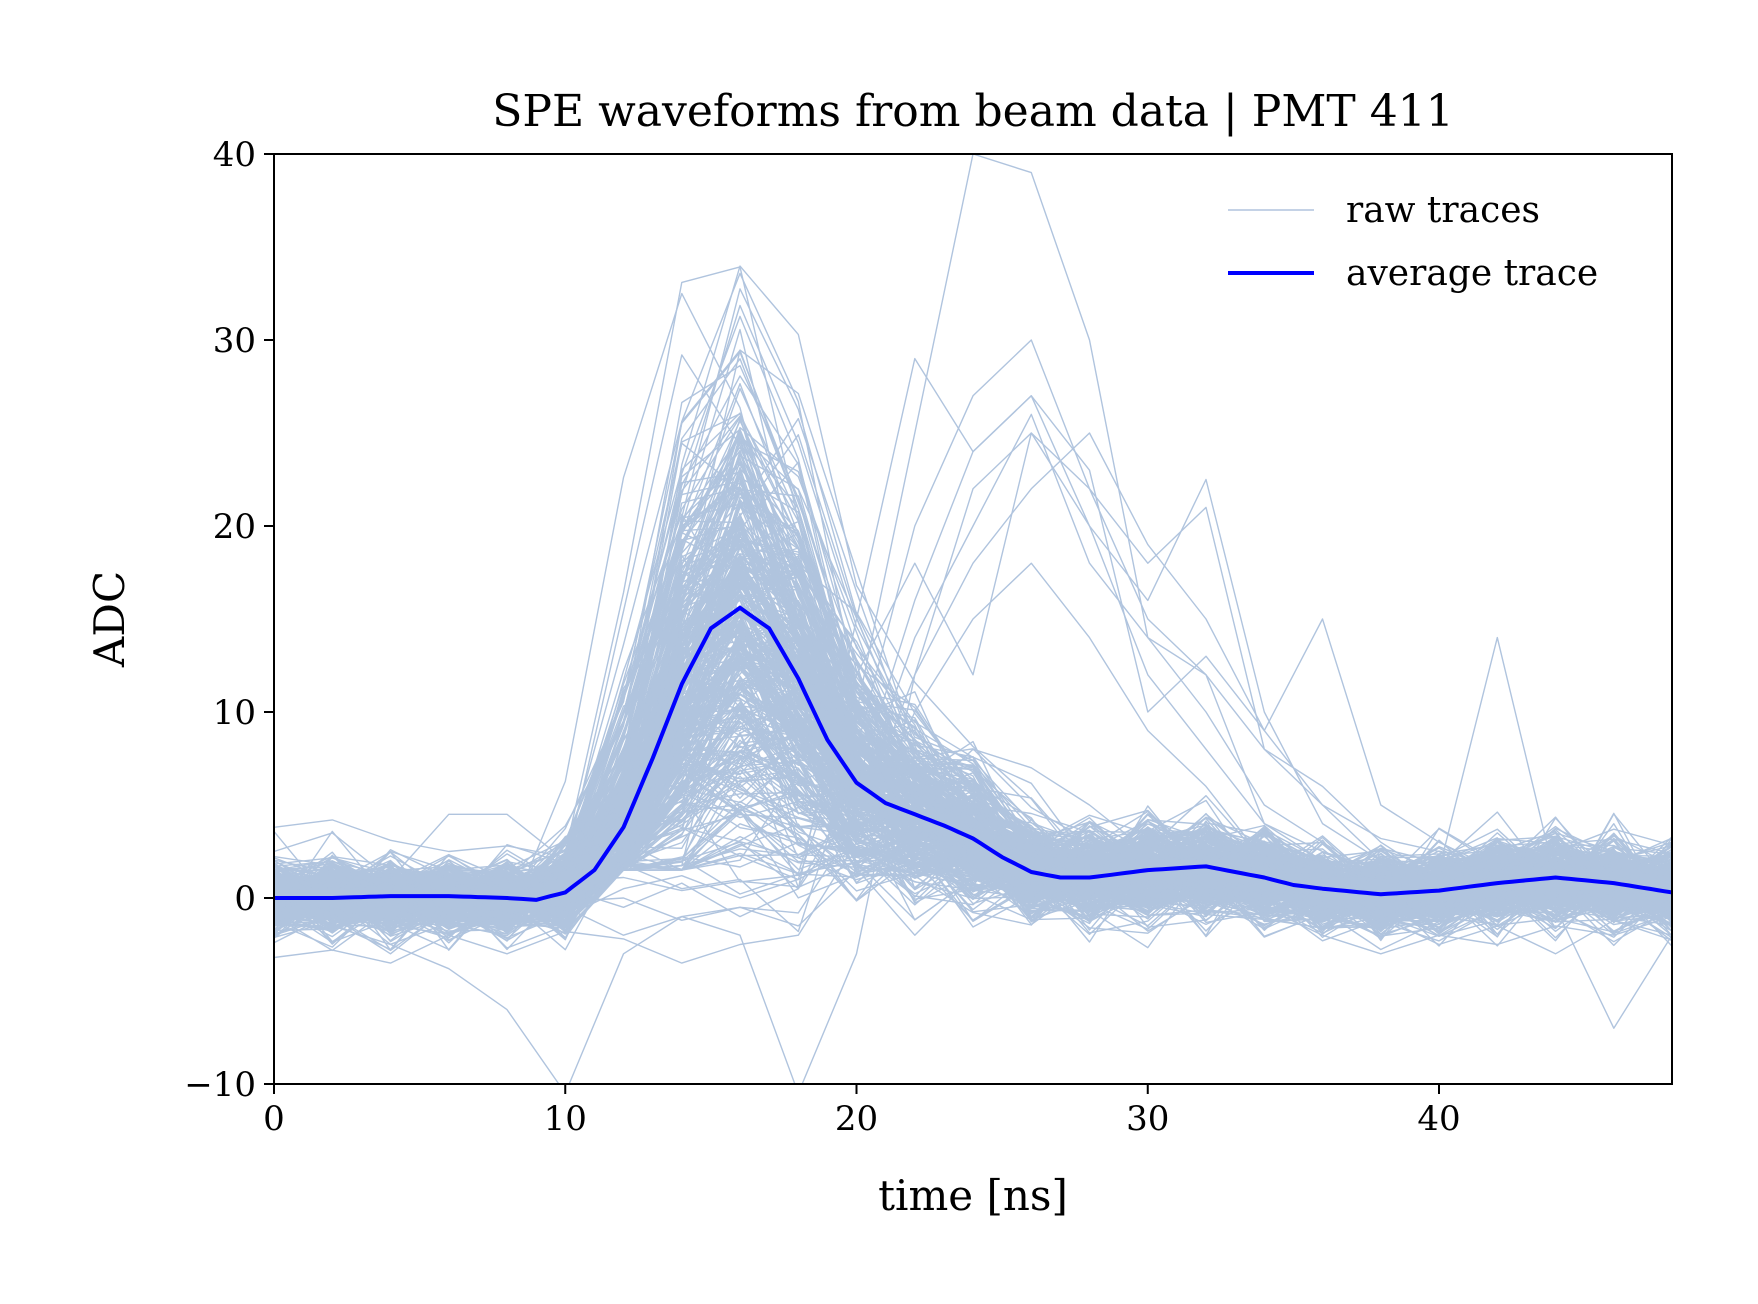  I want to click on legend: raw traces average trace, so click(1413, 242).